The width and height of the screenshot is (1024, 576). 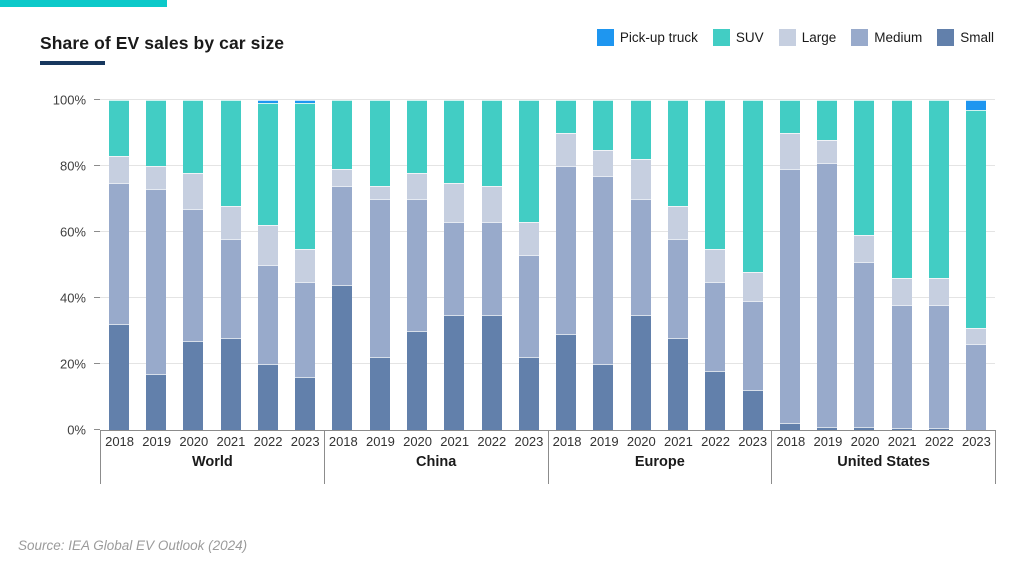 I want to click on x-group-cell-world: 2018 2019 2020 2021 2022 2023 World, so click(x=213, y=457).